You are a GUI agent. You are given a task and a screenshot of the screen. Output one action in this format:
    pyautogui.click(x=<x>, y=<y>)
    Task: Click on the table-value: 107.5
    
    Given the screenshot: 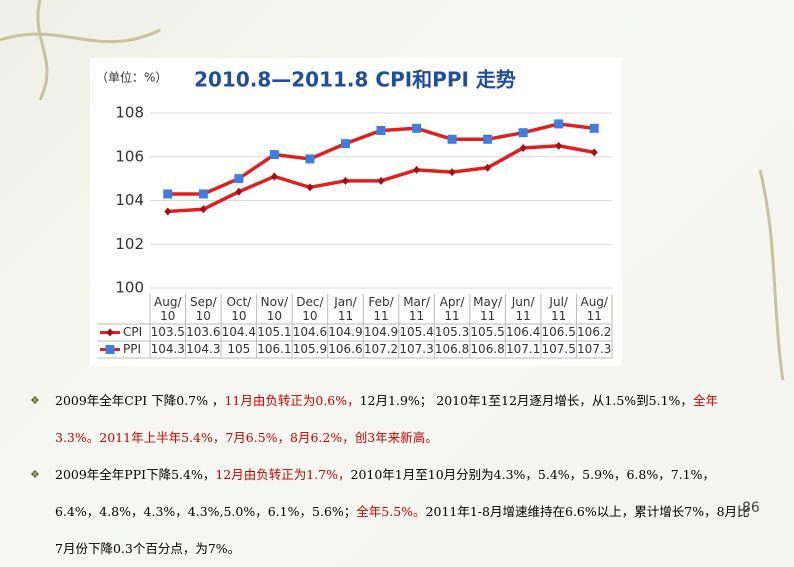 What is the action you would take?
    pyautogui.click(x=559, y=349)
    